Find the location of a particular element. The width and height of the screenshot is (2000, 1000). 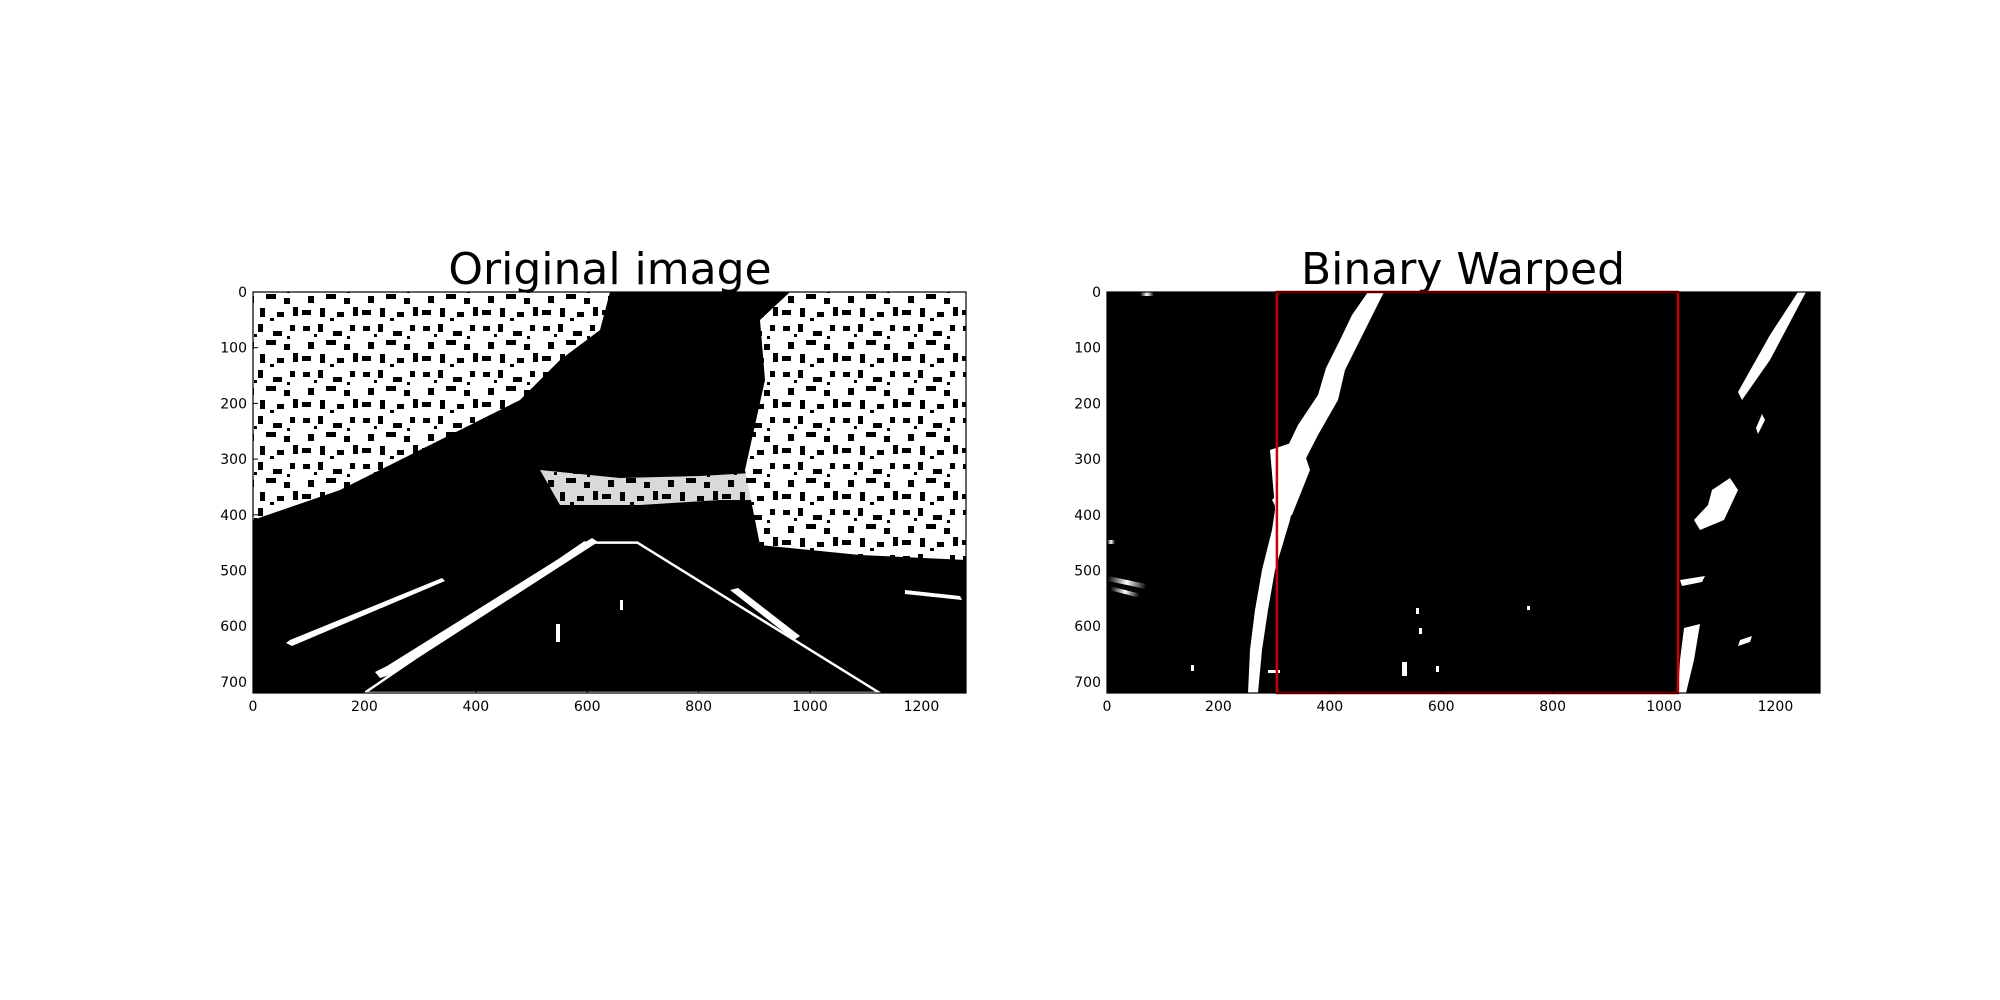

top-streak is located at coordinates (1147, 294).